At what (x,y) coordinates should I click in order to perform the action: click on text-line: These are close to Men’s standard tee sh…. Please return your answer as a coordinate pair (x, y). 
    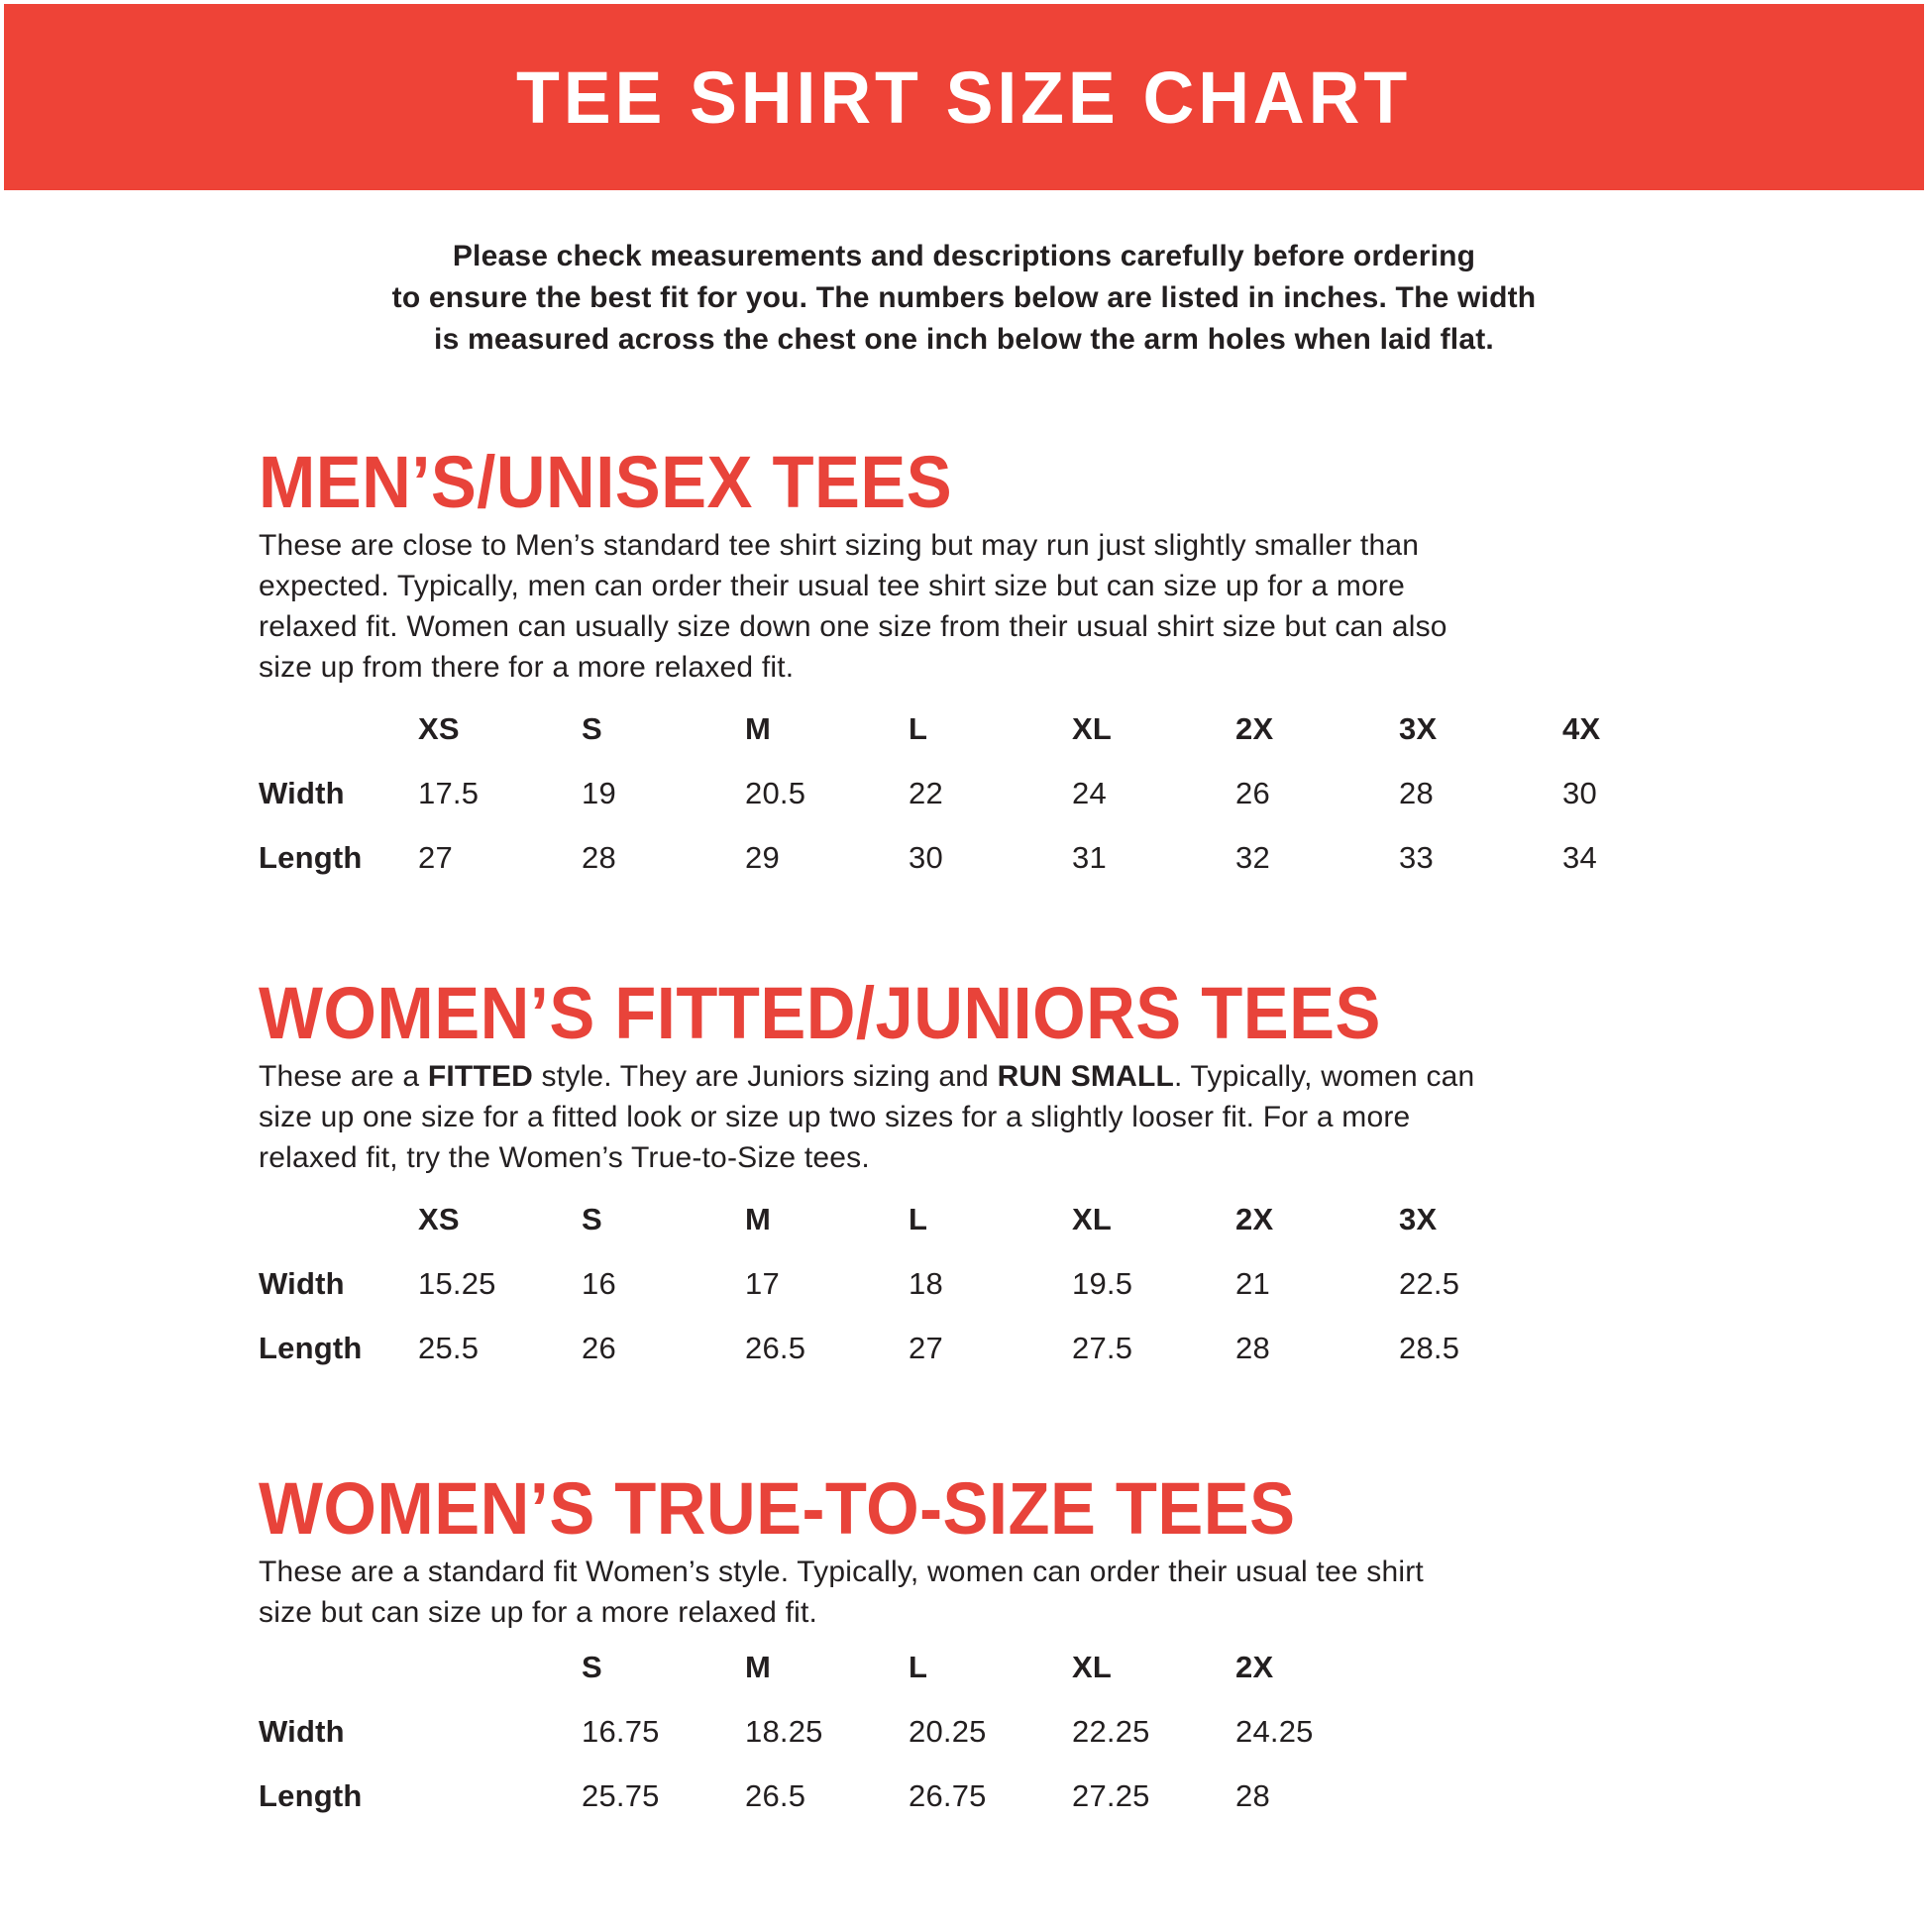
    Looking at the image, I should click on (840, 546).